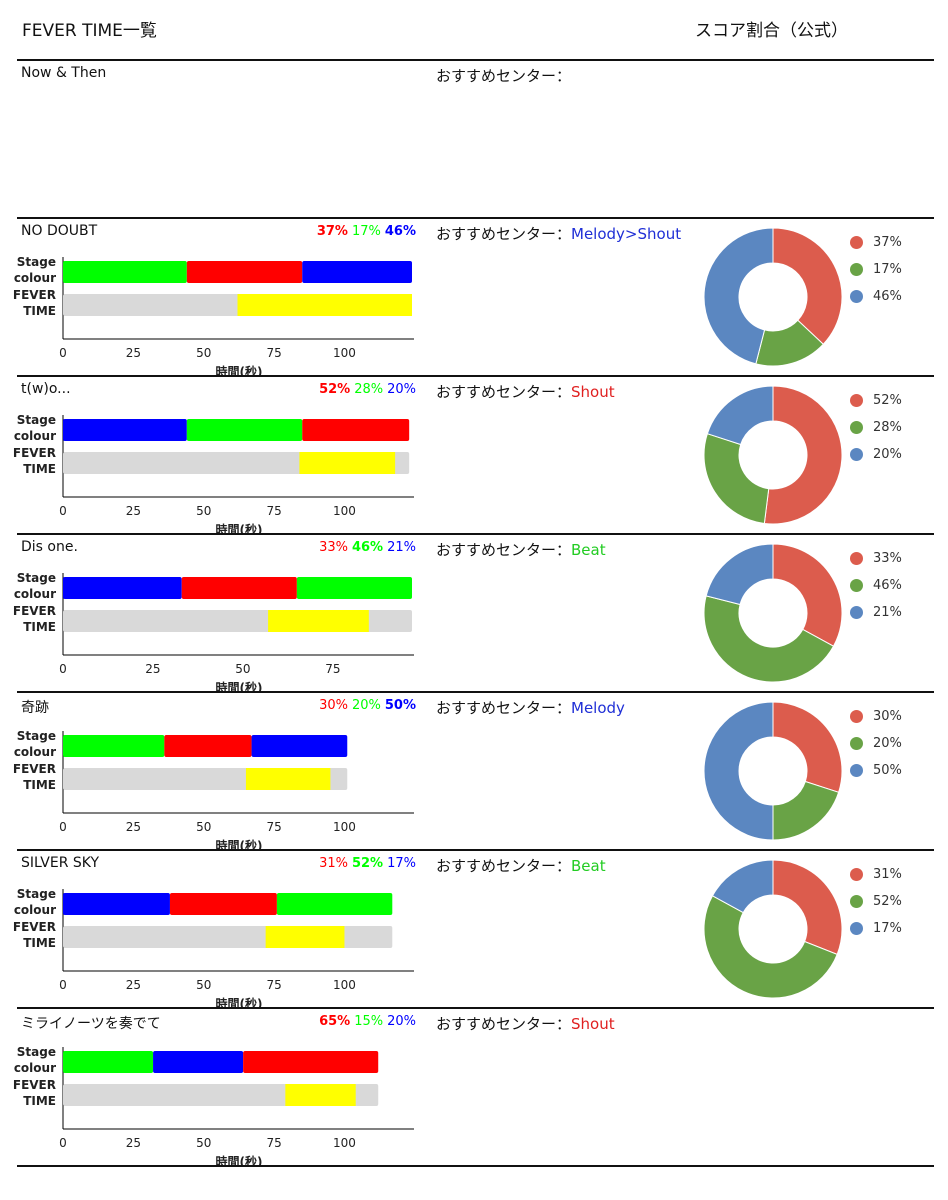  What do you see at coordinates (400, 705) in the screenshot?
I see `score-percent-blue: 50%` at bounding box center [400, 705].